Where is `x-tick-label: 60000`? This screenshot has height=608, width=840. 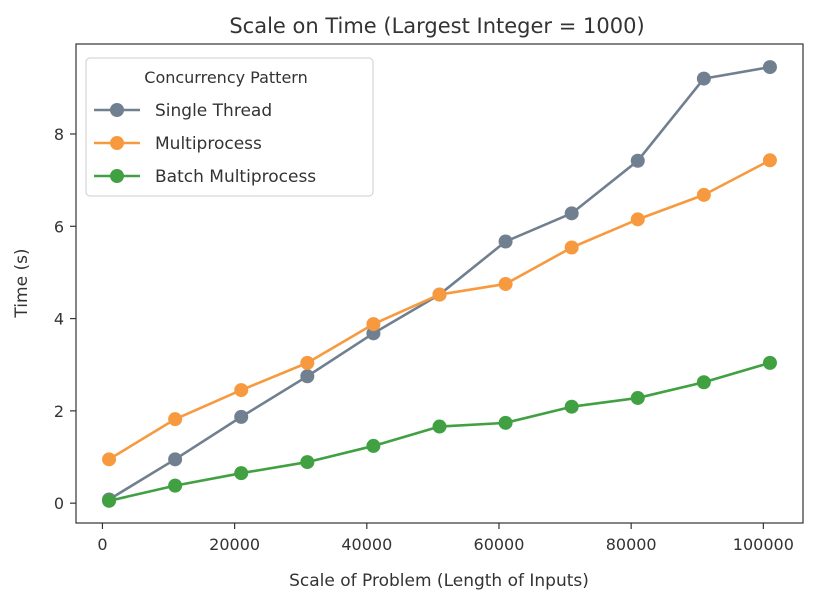 x-tick-label: 60000 is located at coordinates (499, 544).